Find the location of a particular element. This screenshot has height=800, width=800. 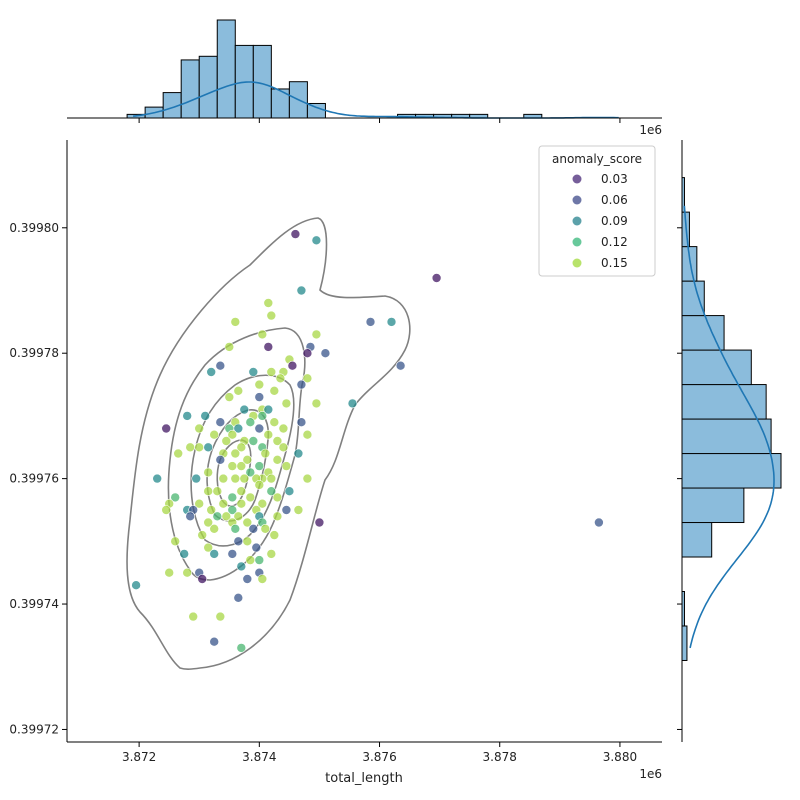

y-tick-label: 0.39976 is located at coordinates (34, 479).